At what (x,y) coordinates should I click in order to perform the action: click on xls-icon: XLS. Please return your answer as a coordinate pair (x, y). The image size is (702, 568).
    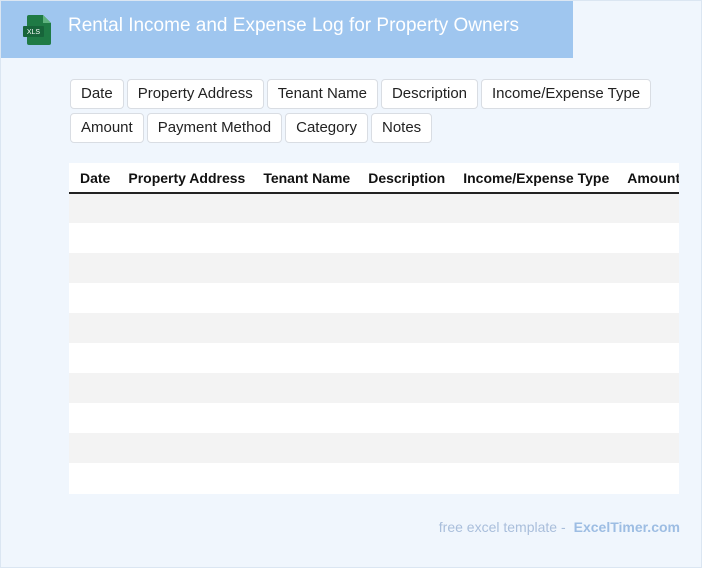
    Looking at the image, I should click on (37, 30).